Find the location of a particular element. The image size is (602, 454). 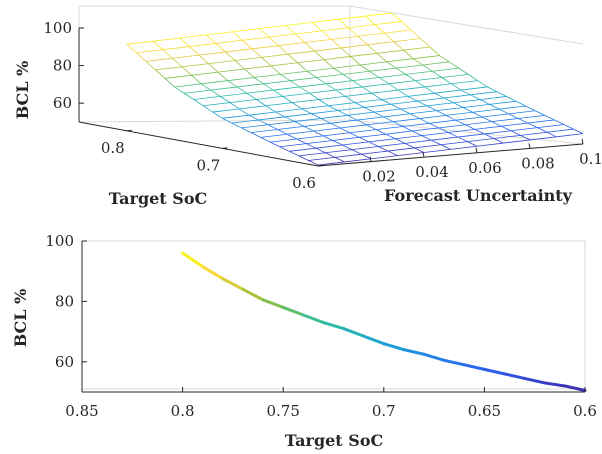

x-tick-label: 0.65 is located at coordinates (484, 411).